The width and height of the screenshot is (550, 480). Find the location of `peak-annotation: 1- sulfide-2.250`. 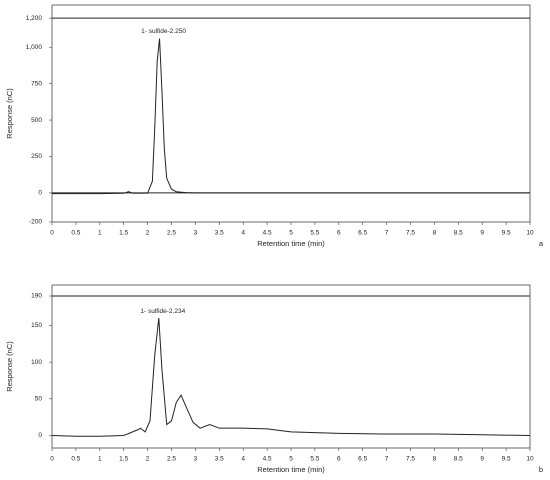

peak-annotation: 1- sulfide-2.250 is located at coordinates (163, 31).